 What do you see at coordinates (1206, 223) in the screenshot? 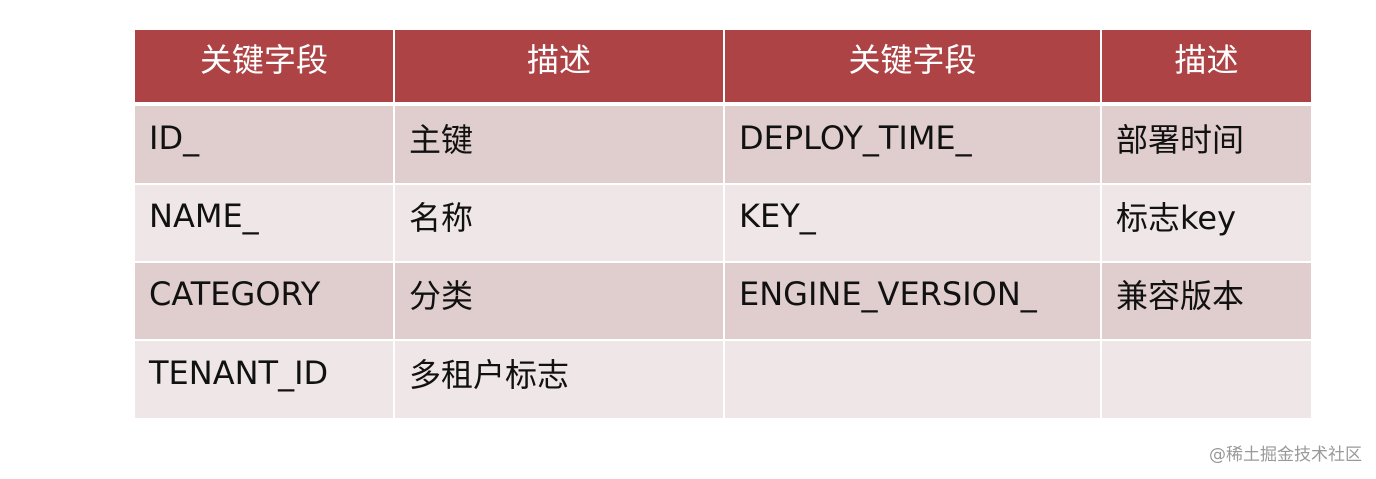
I see `table-cell: 标志key` at bounding box center [1206, 223].